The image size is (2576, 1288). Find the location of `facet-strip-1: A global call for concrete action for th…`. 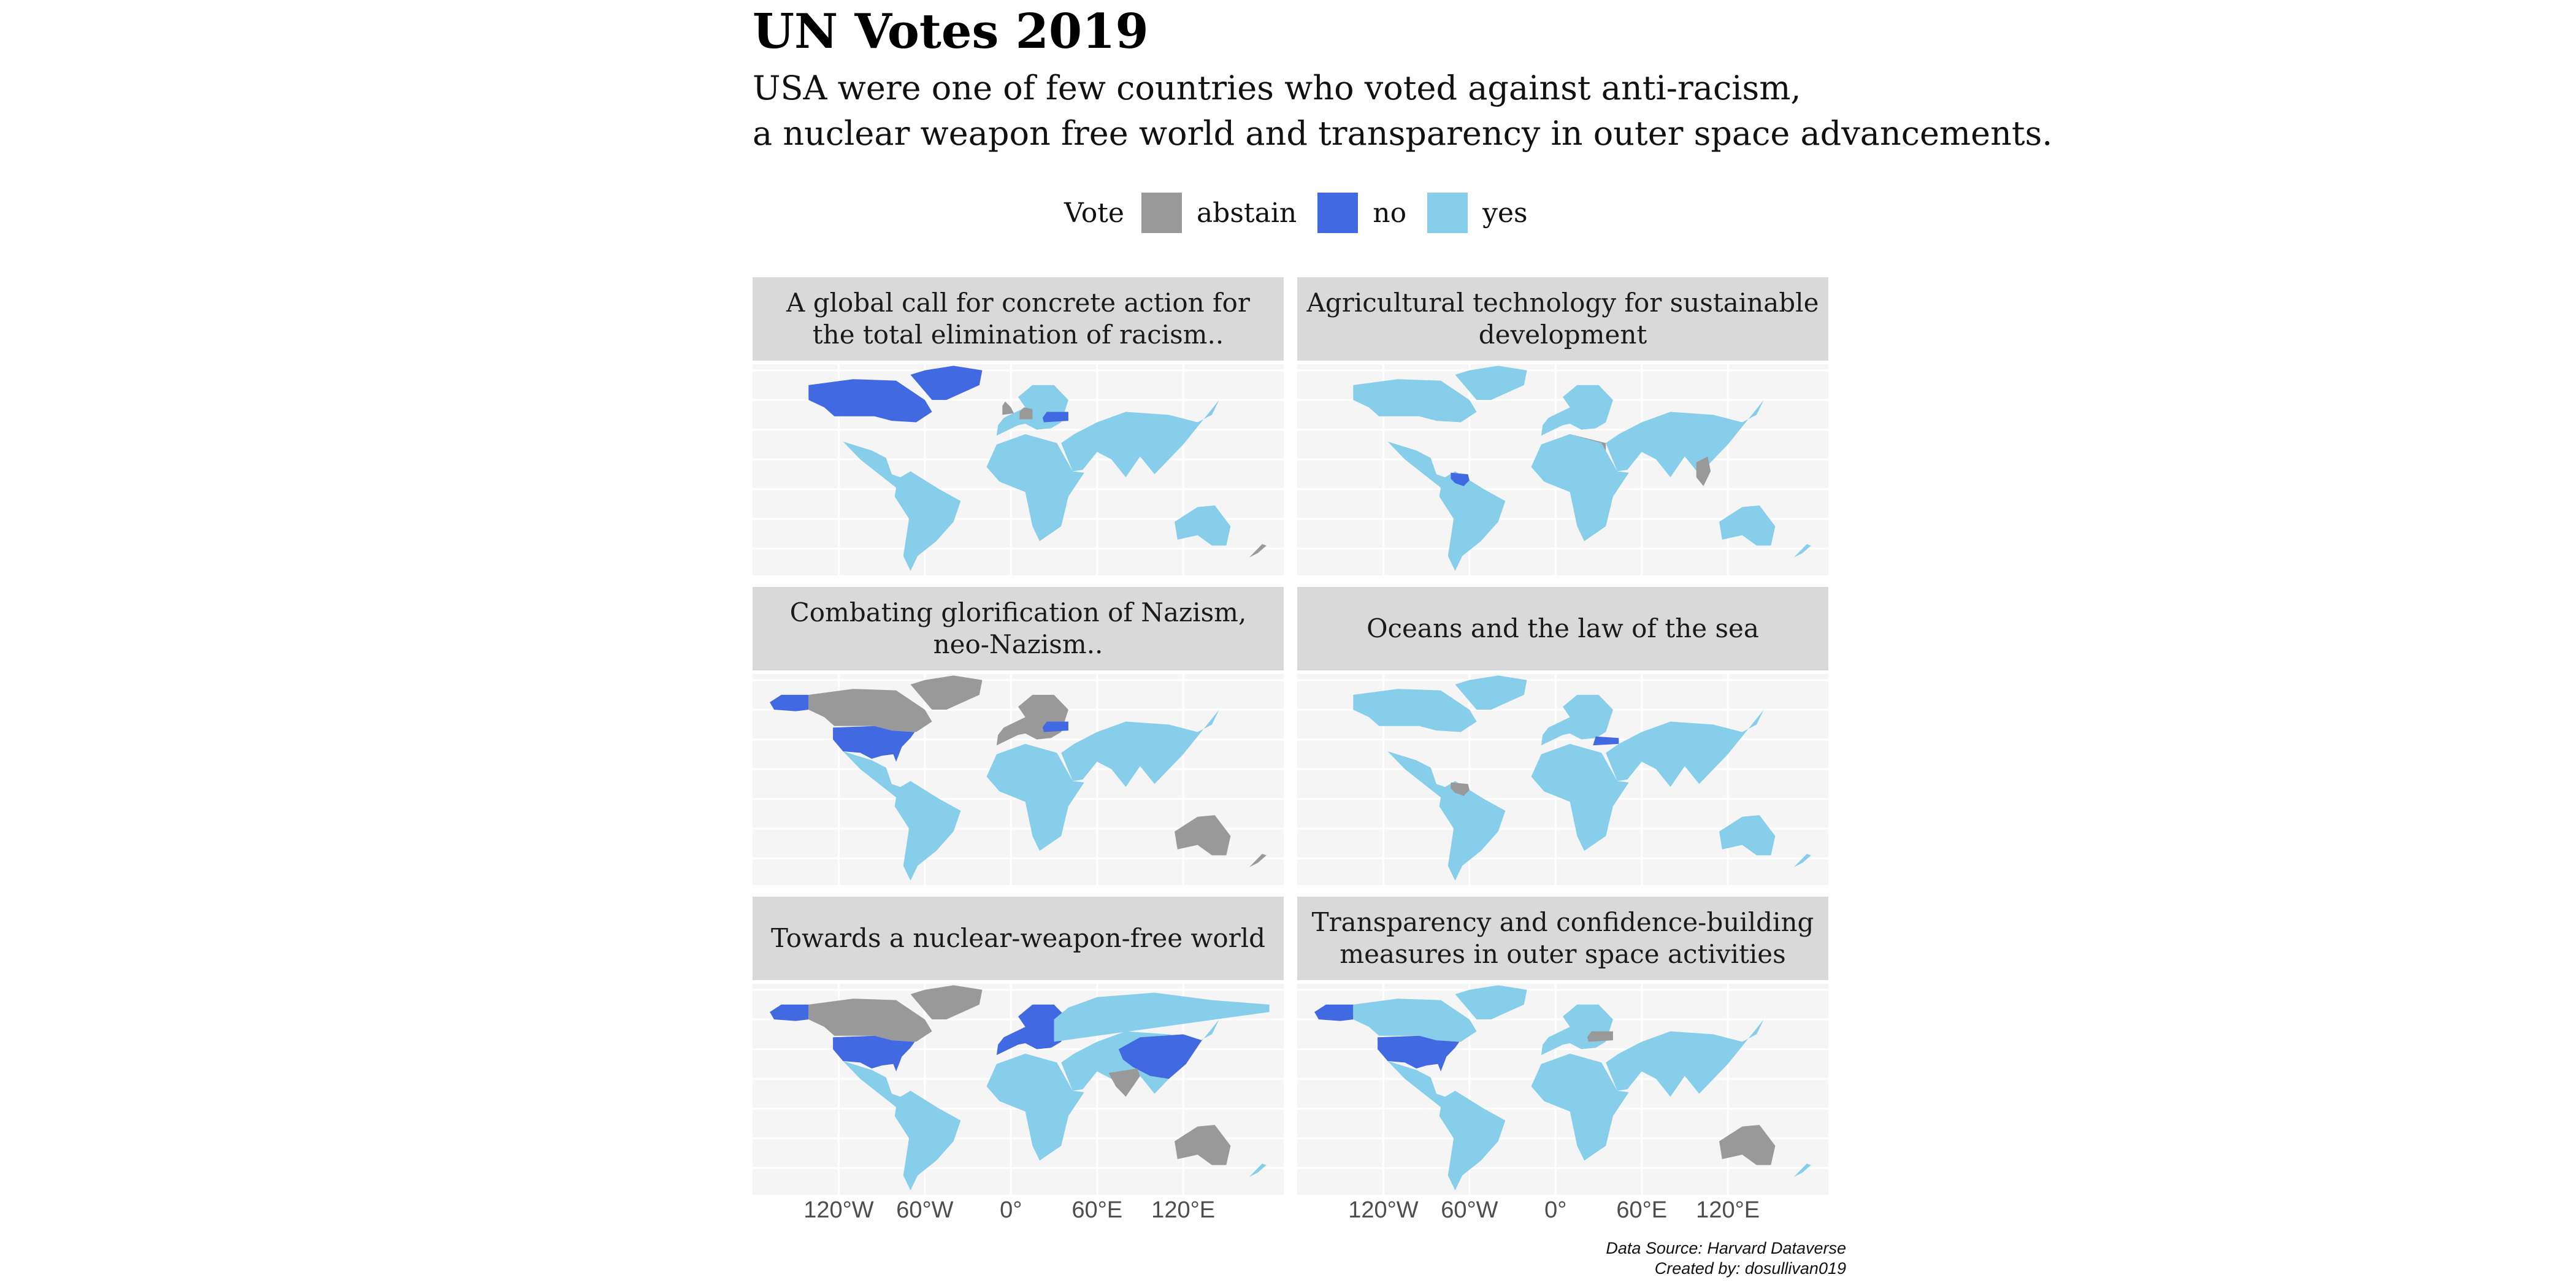

facet-strip-1: A global call for concrete action for th… is located at coordinates (1018, 319).